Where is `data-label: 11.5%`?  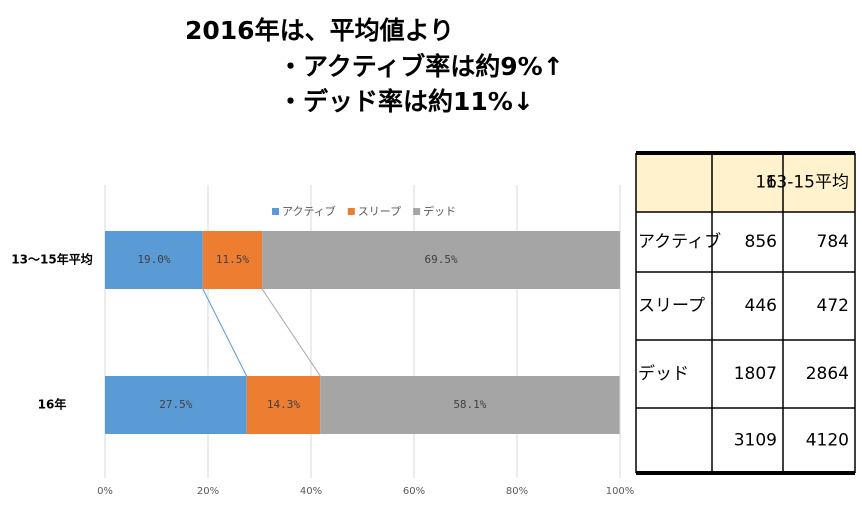 data-label: 11.5% is located at coordinates (232, 259).